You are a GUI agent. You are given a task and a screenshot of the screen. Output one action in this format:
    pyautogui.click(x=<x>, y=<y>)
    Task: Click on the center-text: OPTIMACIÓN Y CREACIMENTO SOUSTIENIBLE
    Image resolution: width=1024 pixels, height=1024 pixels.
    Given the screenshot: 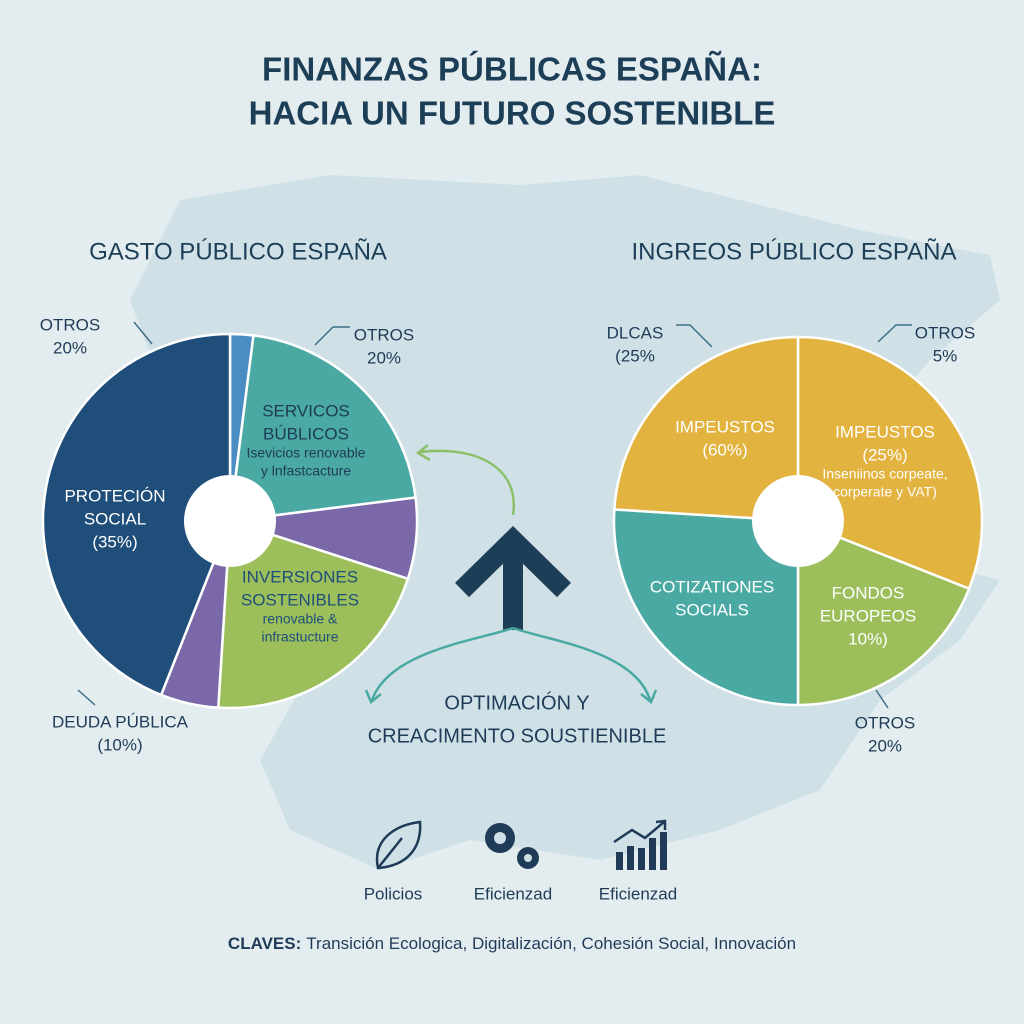 What is the action you would take?
    pyautogui.click(x=517, y=719)
    